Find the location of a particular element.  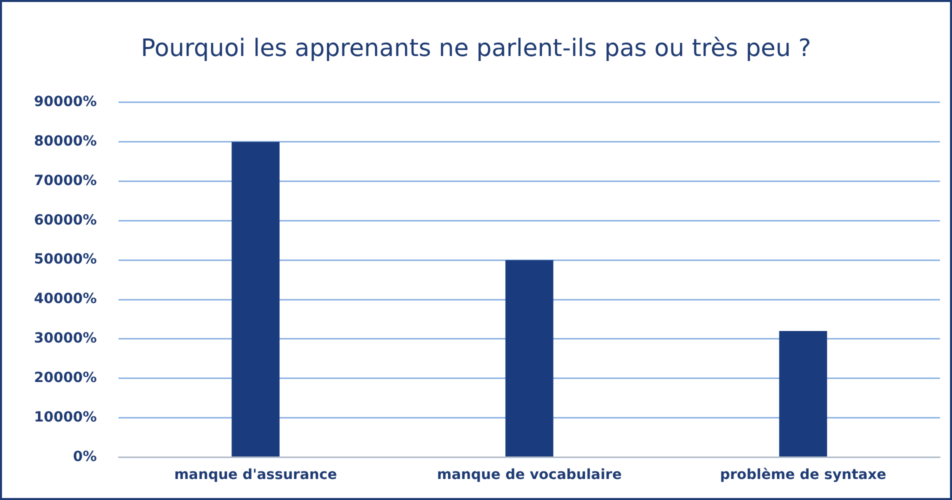

y-tick-label: 0% is located at coordinates (84, 456).